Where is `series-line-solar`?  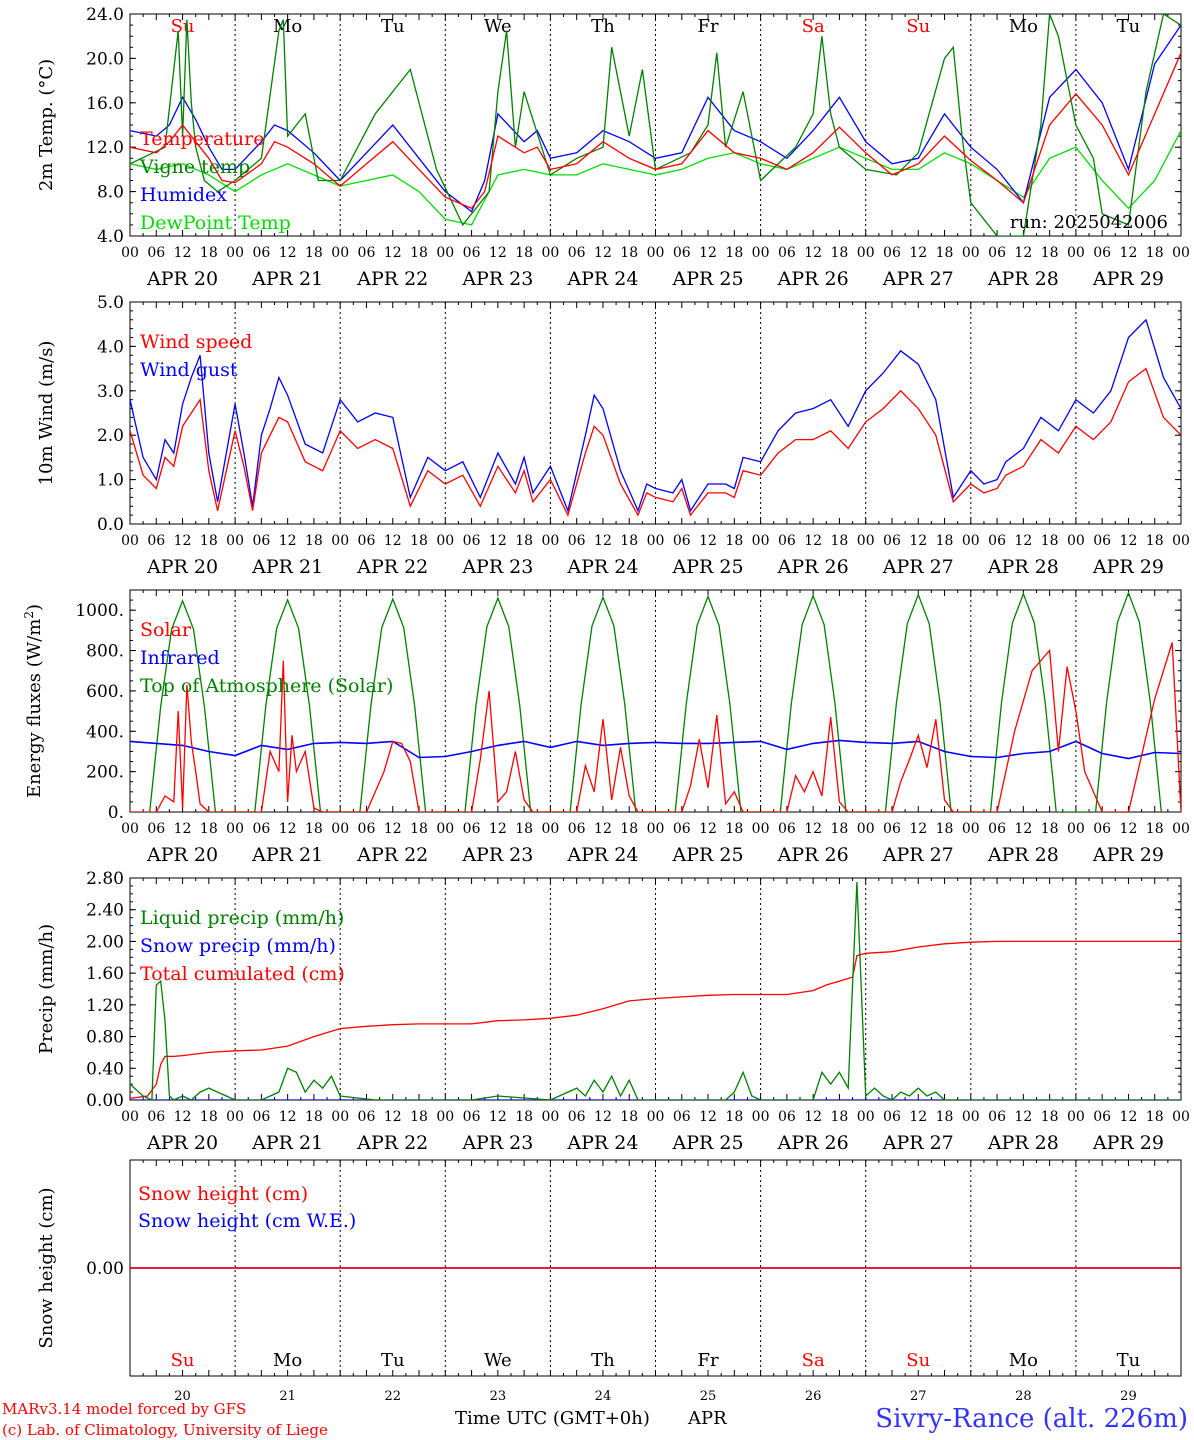
series-line-solar is located at coordinates (655, 727).